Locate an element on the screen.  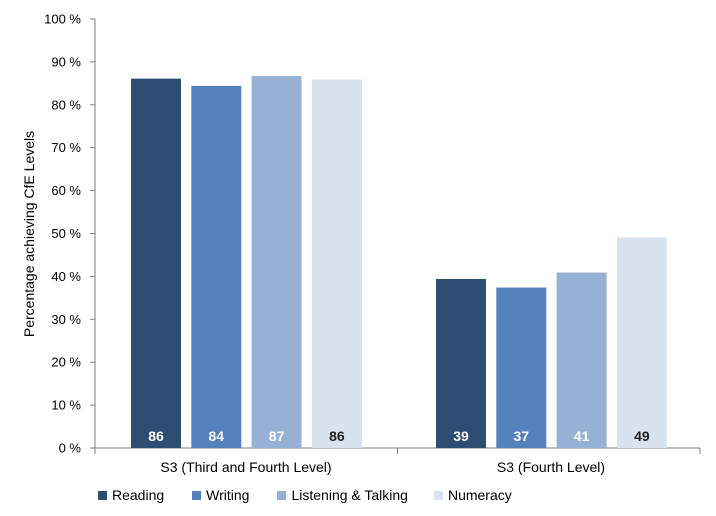
category-label: S3 (Third and Fourth Level) is located at coordinates (245, 467).